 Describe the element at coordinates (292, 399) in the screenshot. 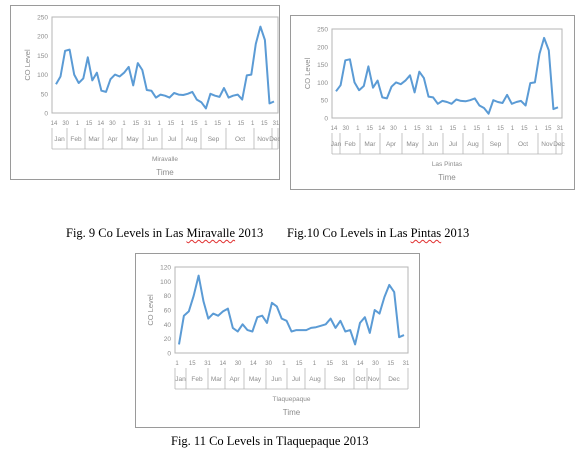

I see `x-category-label: Tlaquepaque` at that location.